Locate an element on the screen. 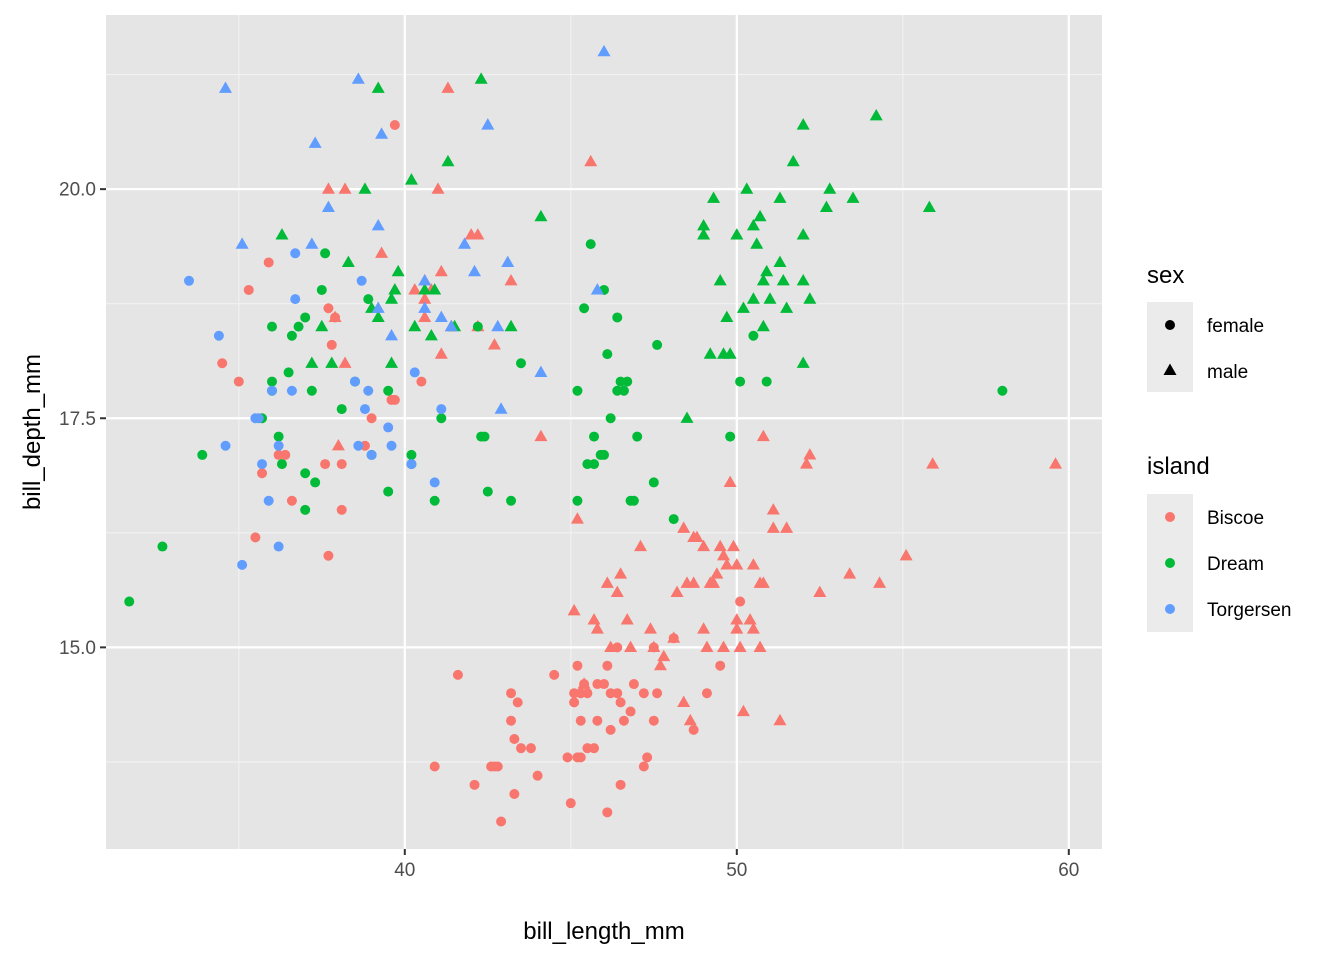 This screenshot has width=1344, height=960. legend-island-title: island is located at coordinates (1178, 466).